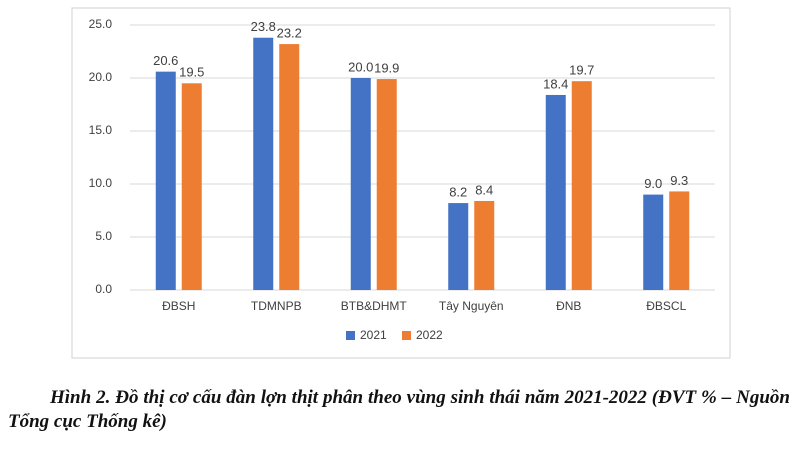 The height and width of the screenshot is (450, 800). What do you see at coordinates (178, 306) in the screenshot?
I see `x-tick-label: ĐBSH` at bounding box center [178, 306].